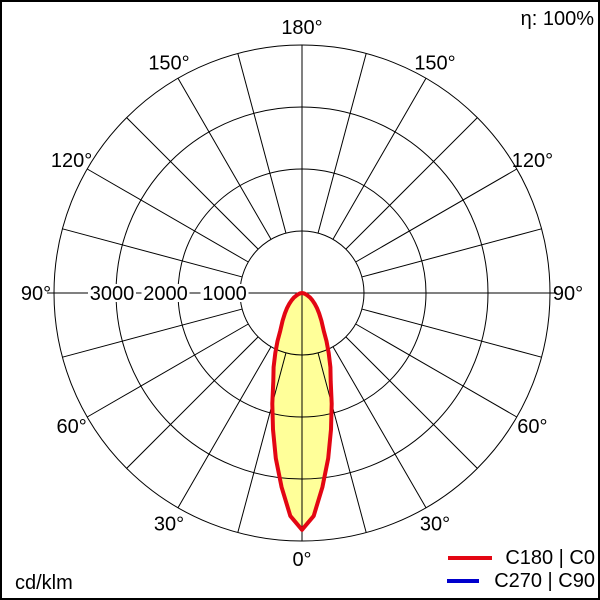 Image resolution: width=600 pixels, height=600 pixels. What do you see at coordinates (301, 28) in the screenshot?
I see `angle-label-180deg-right: 180°` at bounding box center [301, 28].